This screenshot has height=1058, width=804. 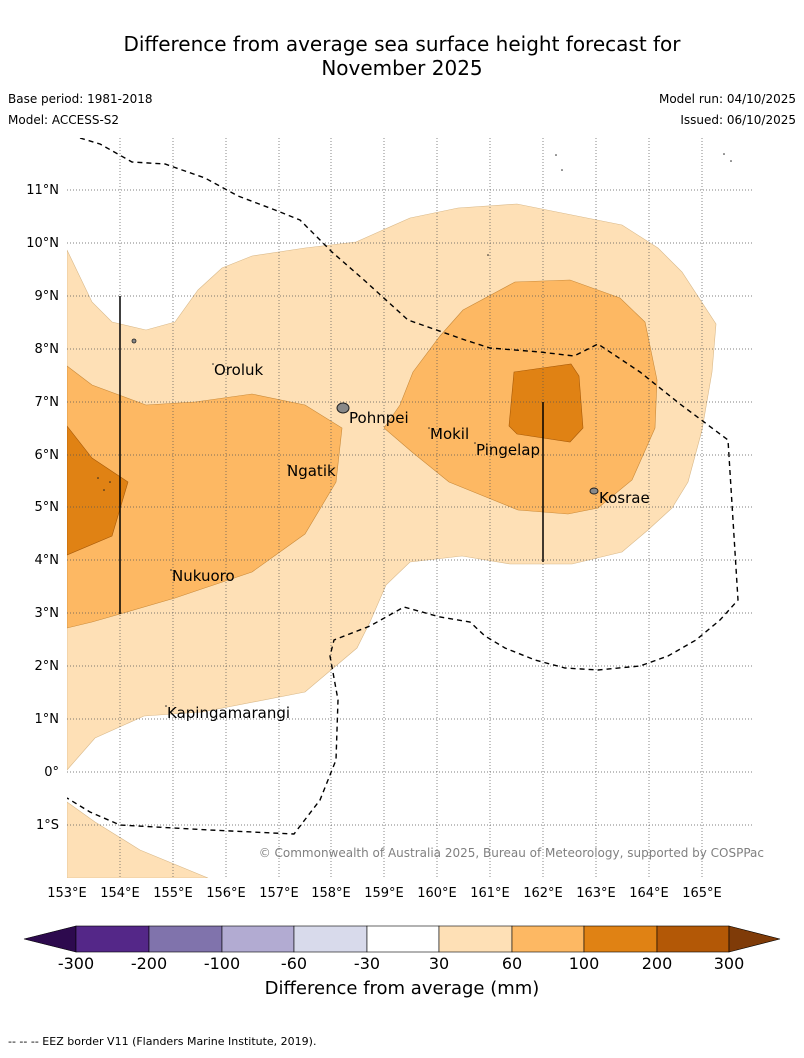 I want to click on lon-tick-label: 156°E, so click(x=226, y=893).